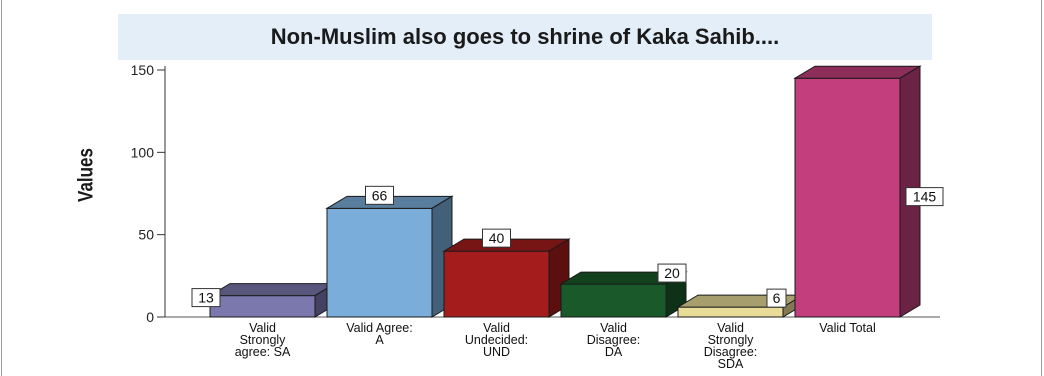  What do you see at coordinates (143, 152) in the screenshot?
I see `y-tick-label: 100` at bounding box center [143, 152].